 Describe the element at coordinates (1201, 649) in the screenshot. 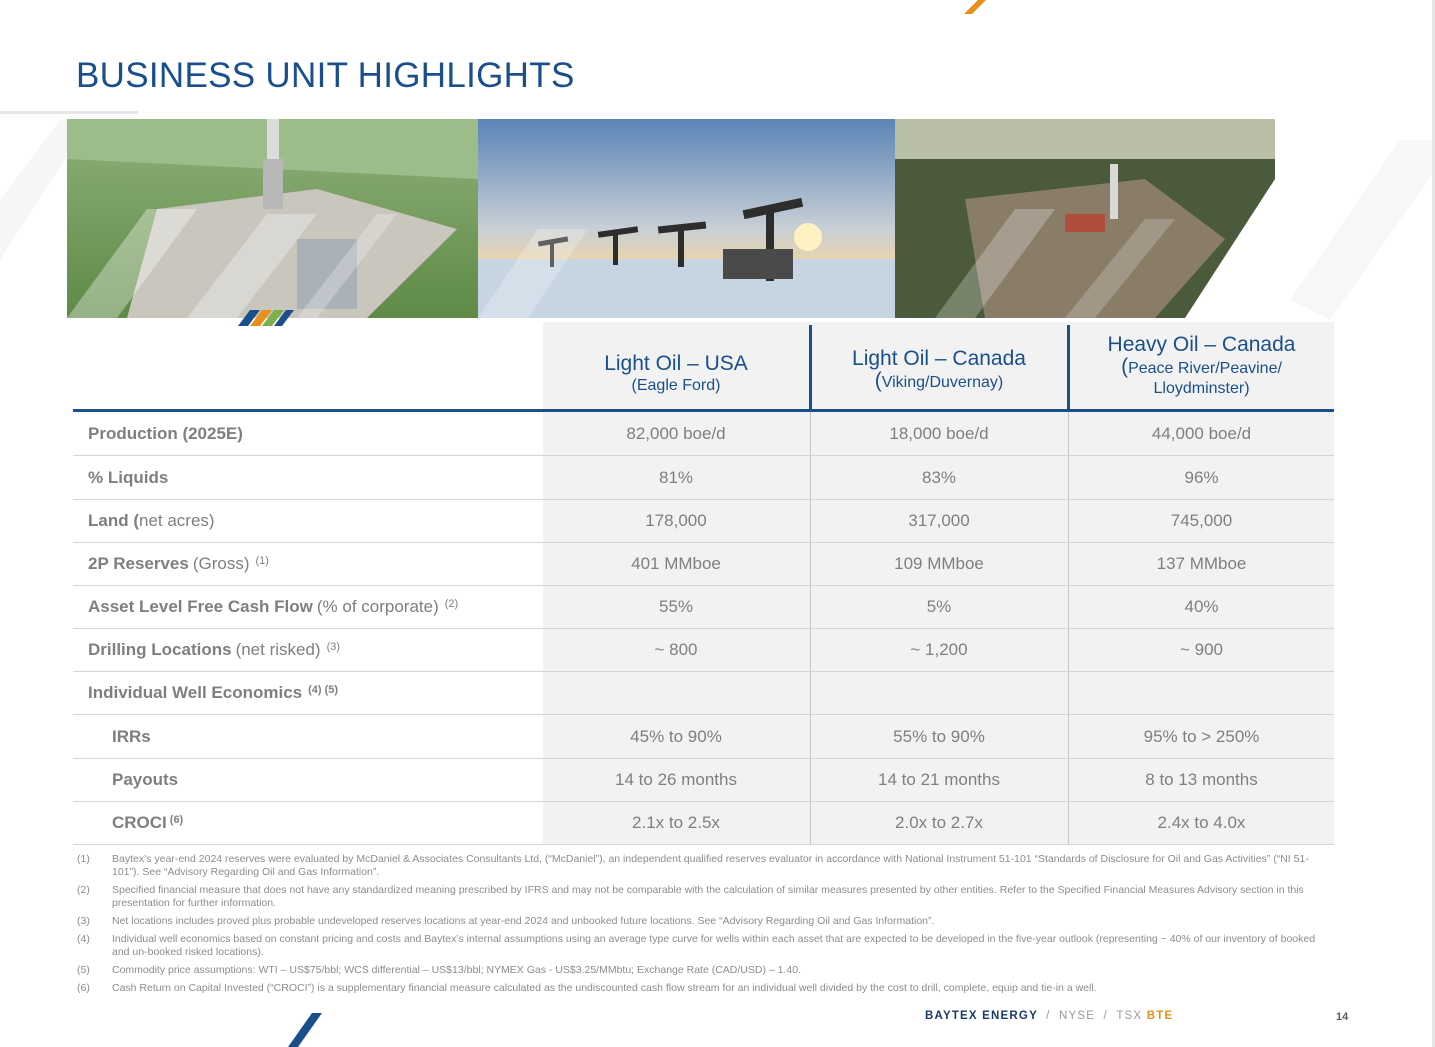

I see `table-cell: ~ 900` at that location.